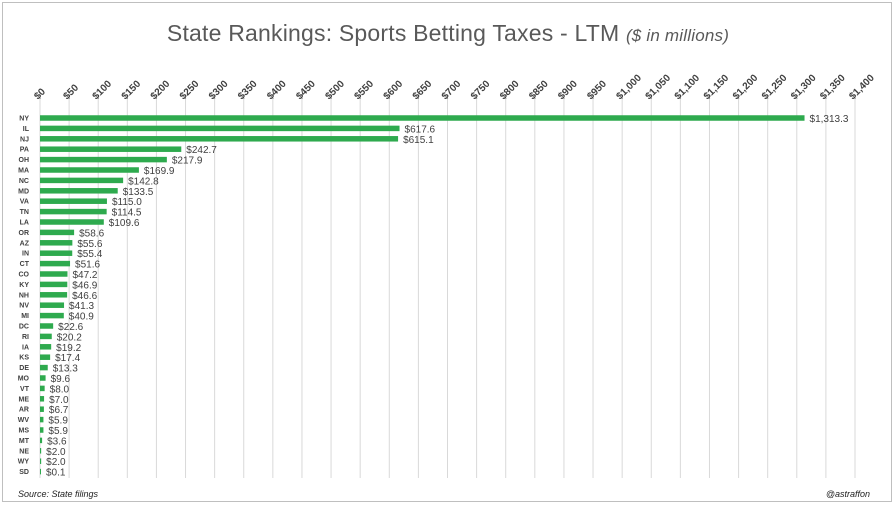 The image size is (896, 506). Describe the element at coordinates (746, 87) in the screenshot. I see `x-tick-label: $1,200` at that location.